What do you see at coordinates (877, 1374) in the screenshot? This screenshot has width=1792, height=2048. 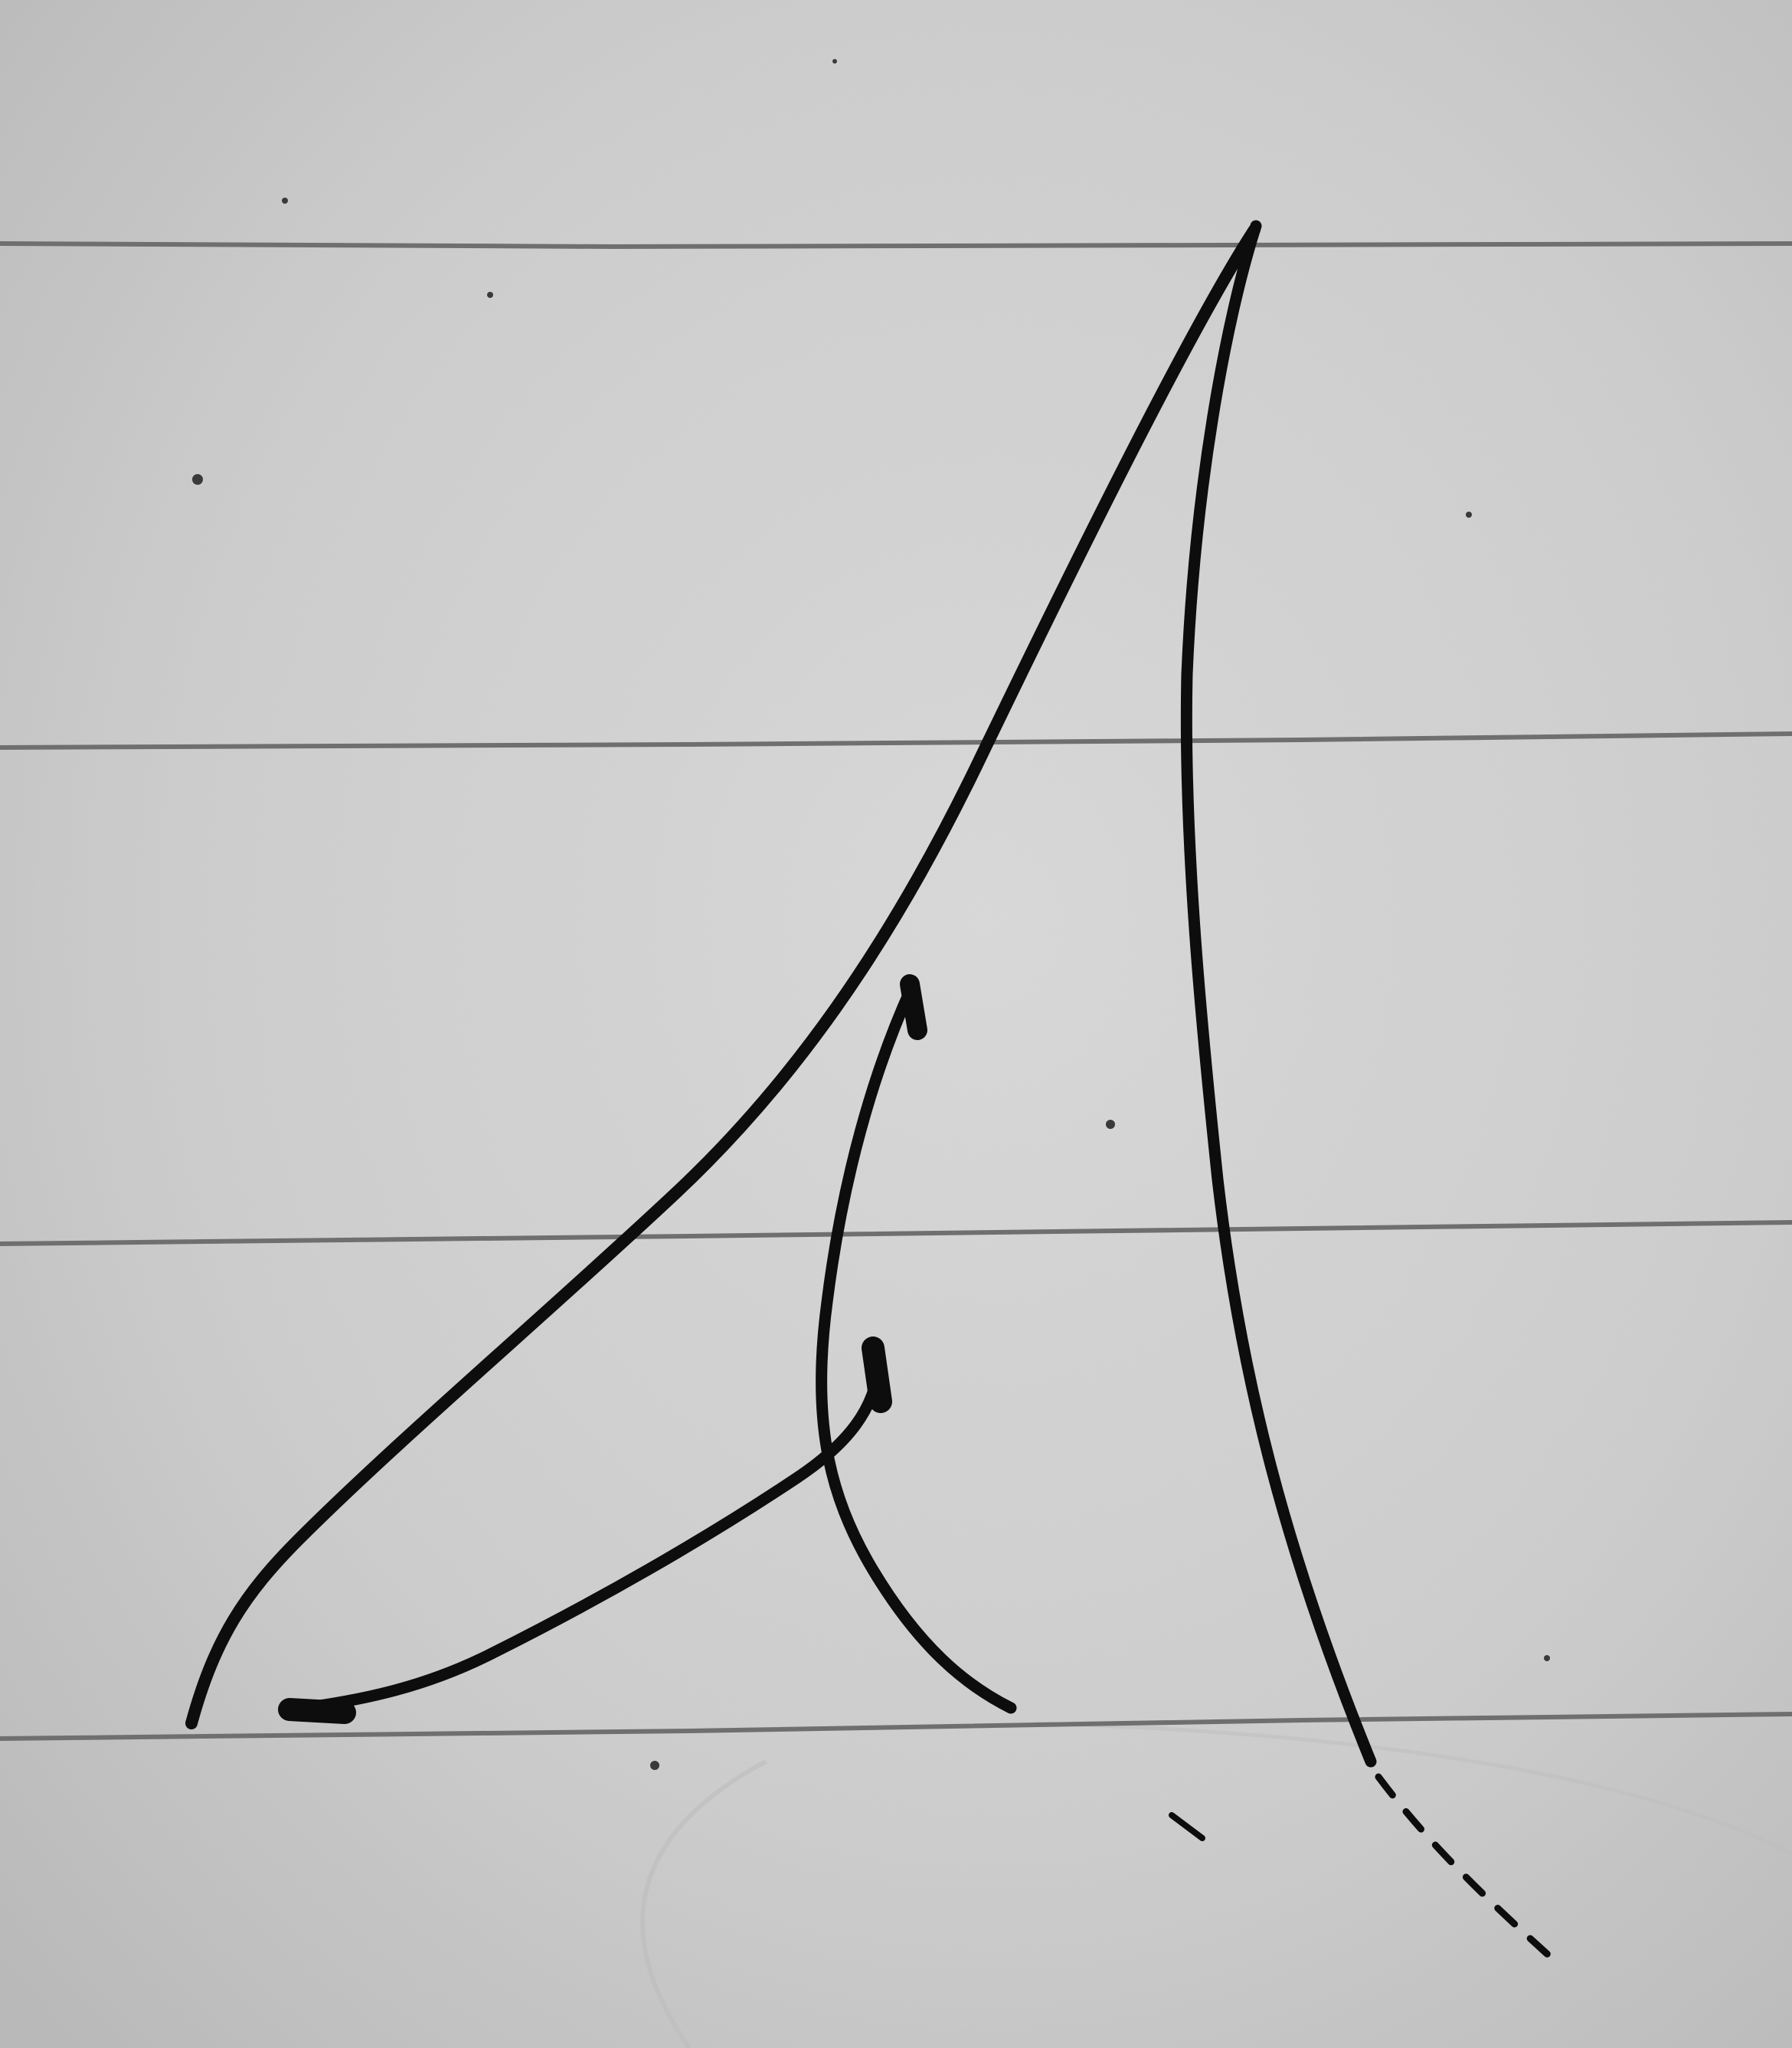 I see `ink-blob-crossbar` at bounding box center [877, 1374].